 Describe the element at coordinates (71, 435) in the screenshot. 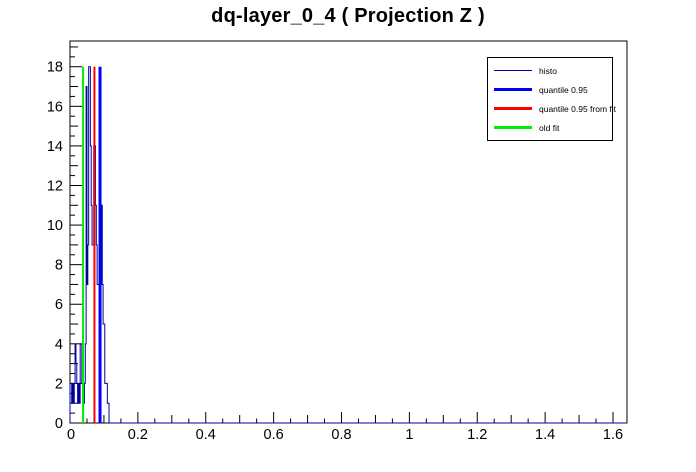

I see `x-tick-label: 0` at that location.